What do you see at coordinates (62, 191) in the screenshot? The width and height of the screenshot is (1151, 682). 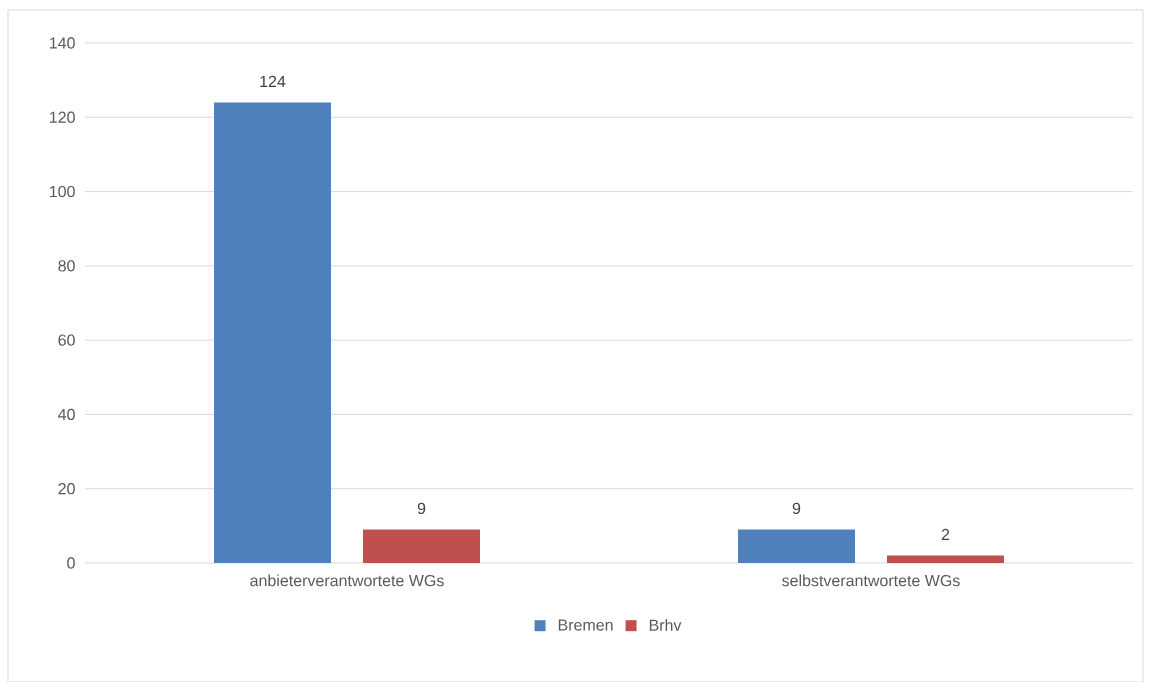 I see `y-tick-label: 100` at bounding box center [62, 191].